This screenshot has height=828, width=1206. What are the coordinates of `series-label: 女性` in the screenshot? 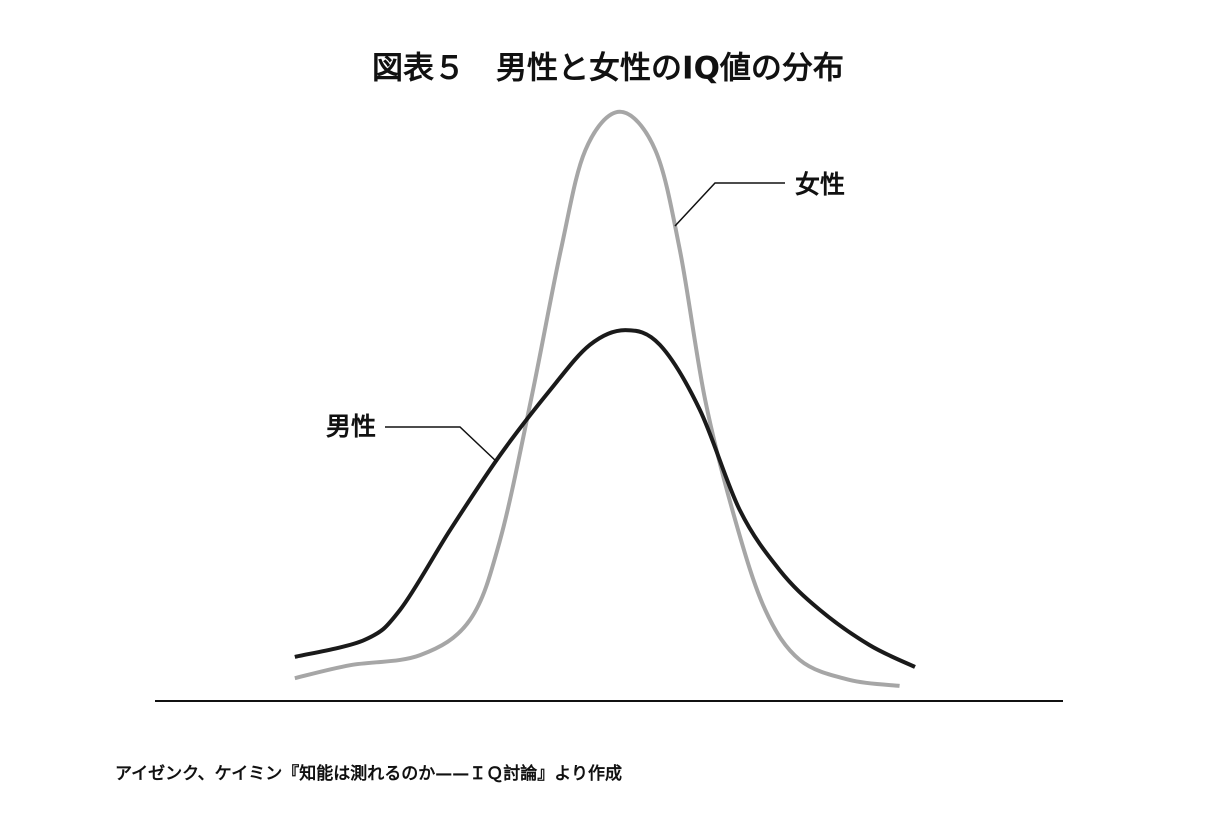 It's located at (820, 184).